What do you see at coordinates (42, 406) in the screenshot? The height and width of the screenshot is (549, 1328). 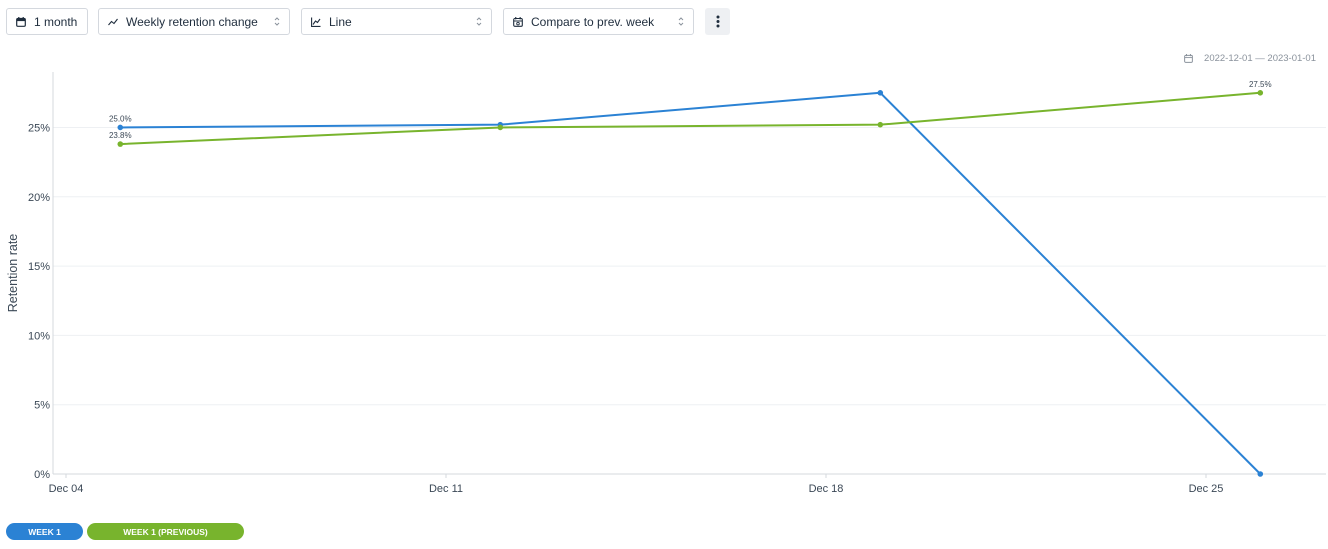 I see `y-tick-label: 5%` at bounding box center [42, 406].